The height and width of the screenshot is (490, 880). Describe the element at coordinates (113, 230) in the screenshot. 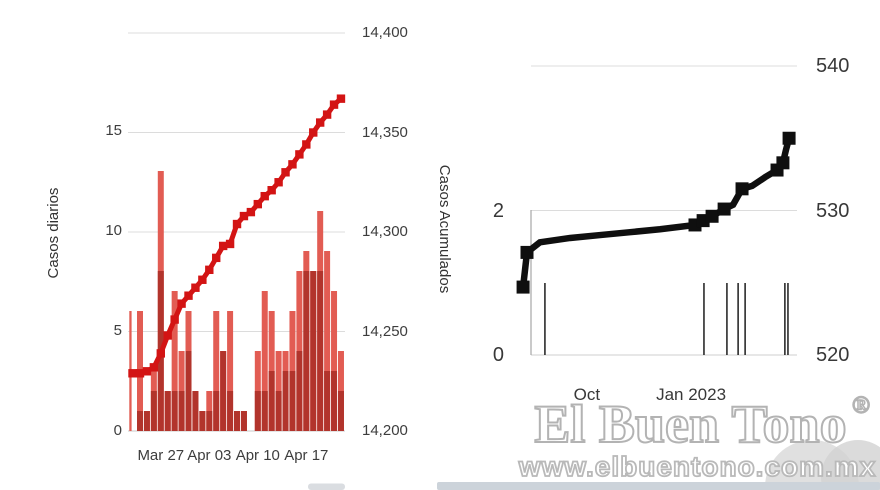

I see `left-chart-y-tick-label: 10` at that location.